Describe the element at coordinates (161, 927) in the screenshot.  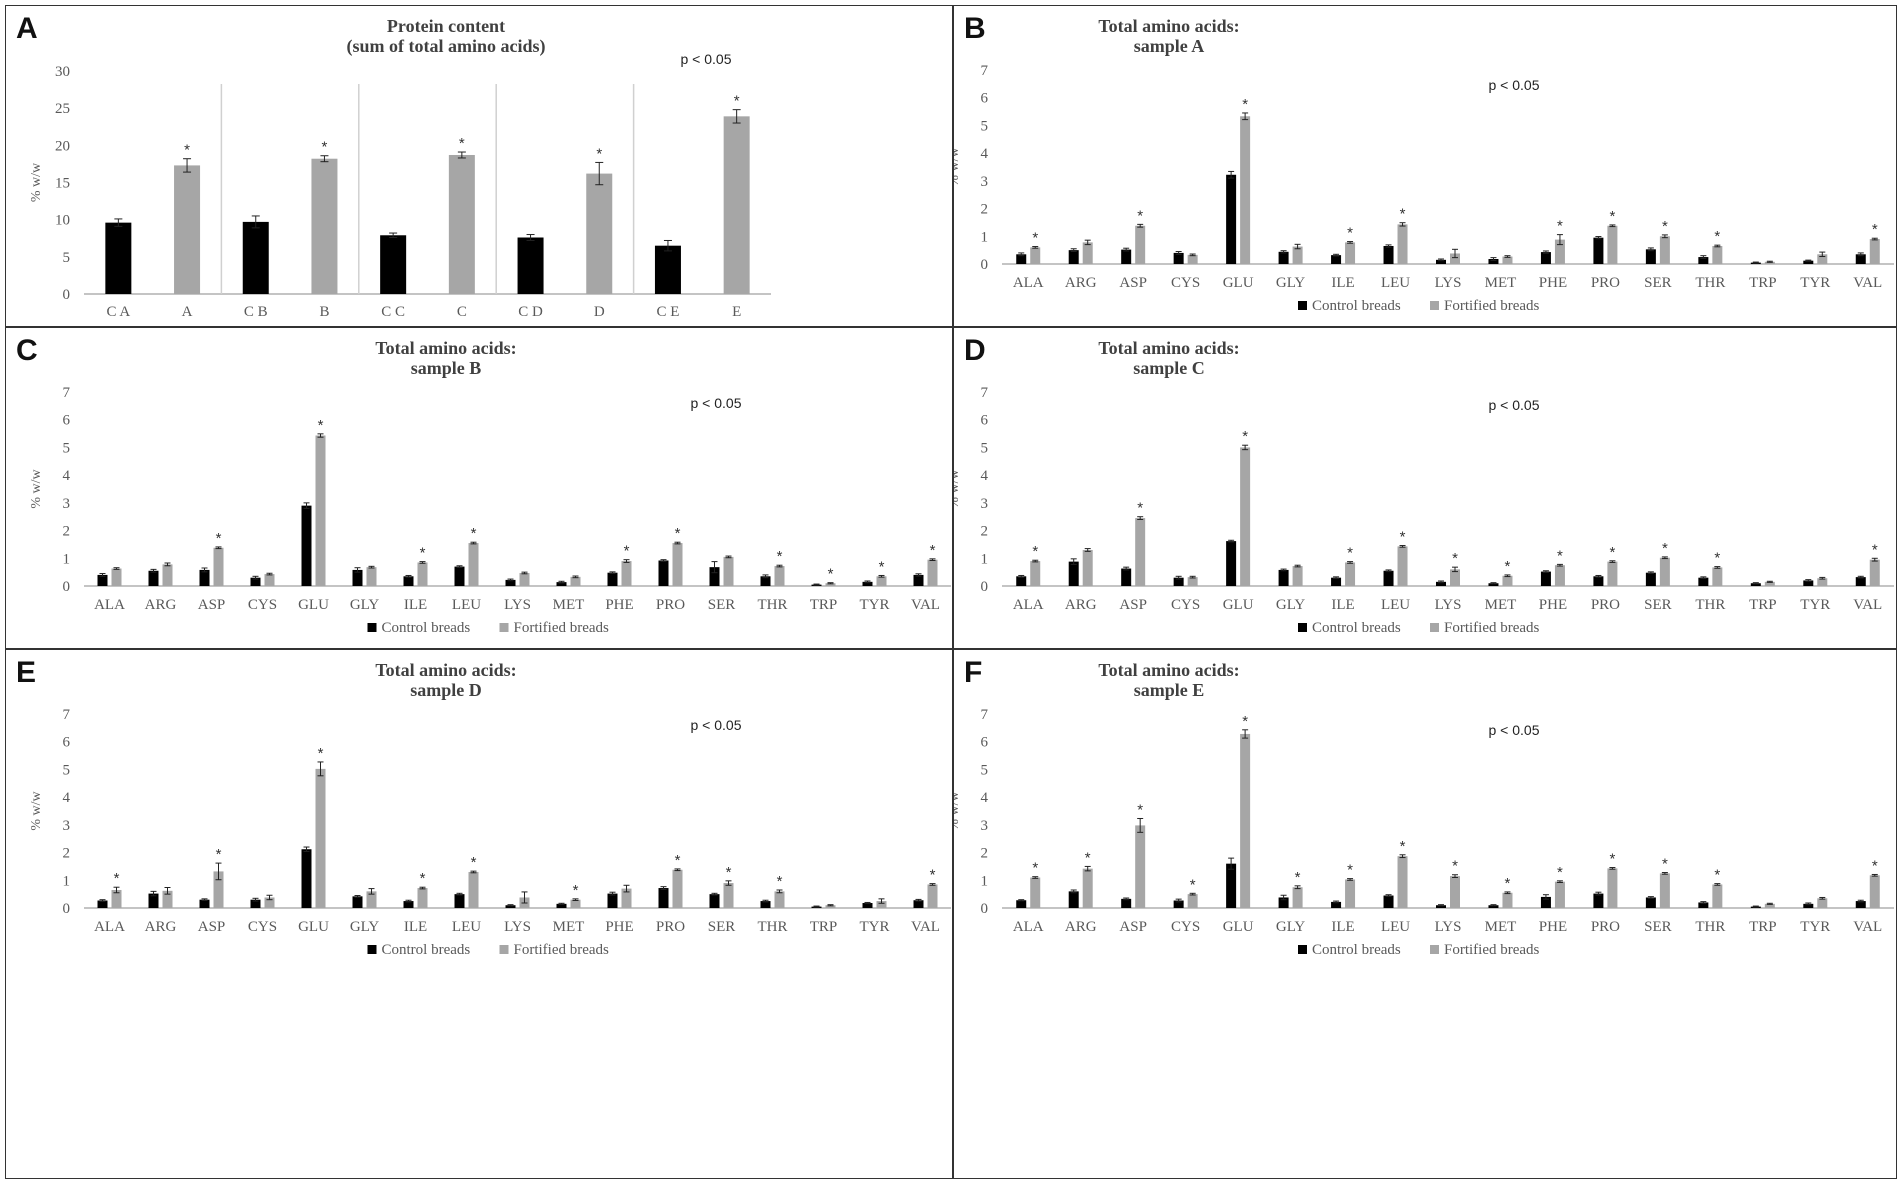
I see `x-tick-label: ARG` at that location.